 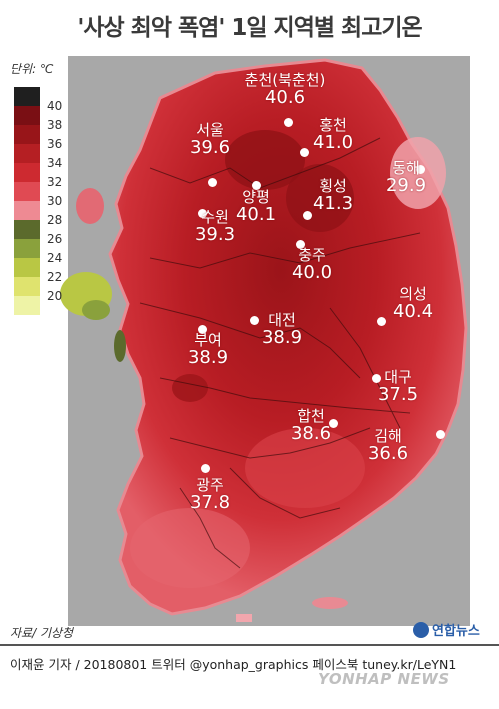 I want to click on city-label: 춘천(북춘천) 40.6, so click(x=285, y=89).